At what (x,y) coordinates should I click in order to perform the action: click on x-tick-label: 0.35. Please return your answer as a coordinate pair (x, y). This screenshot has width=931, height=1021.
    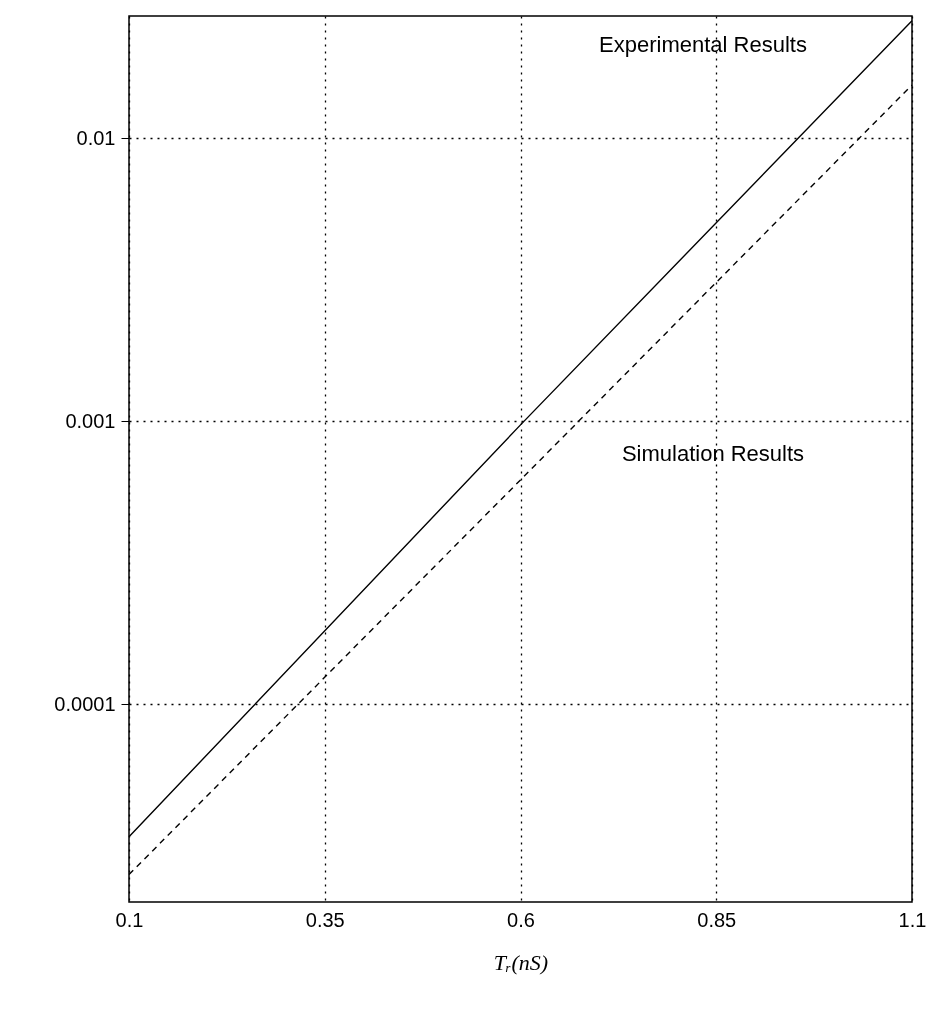
    Looking at the image, I should click on (325, 919).